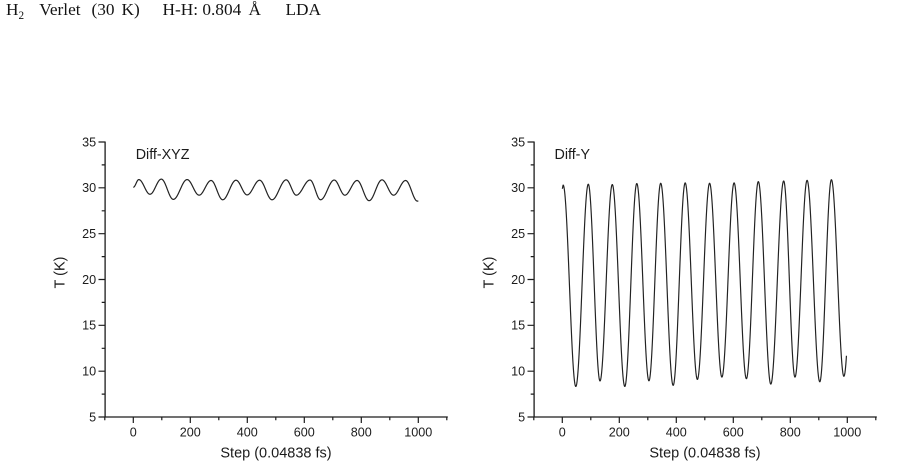 This screenshot has width=900, height=466. Describe the element at coordinates (163, 155) in the screenshot. I see `svg-text: Diff-XYZ` at that location.